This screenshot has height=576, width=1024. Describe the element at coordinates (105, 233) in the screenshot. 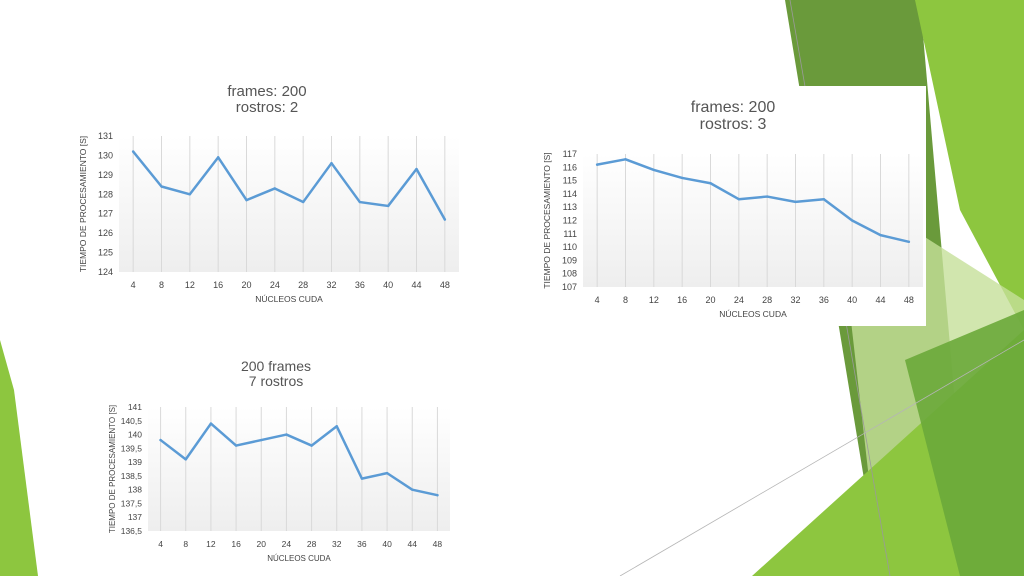

I see `y-tick-label: 126` at that location.